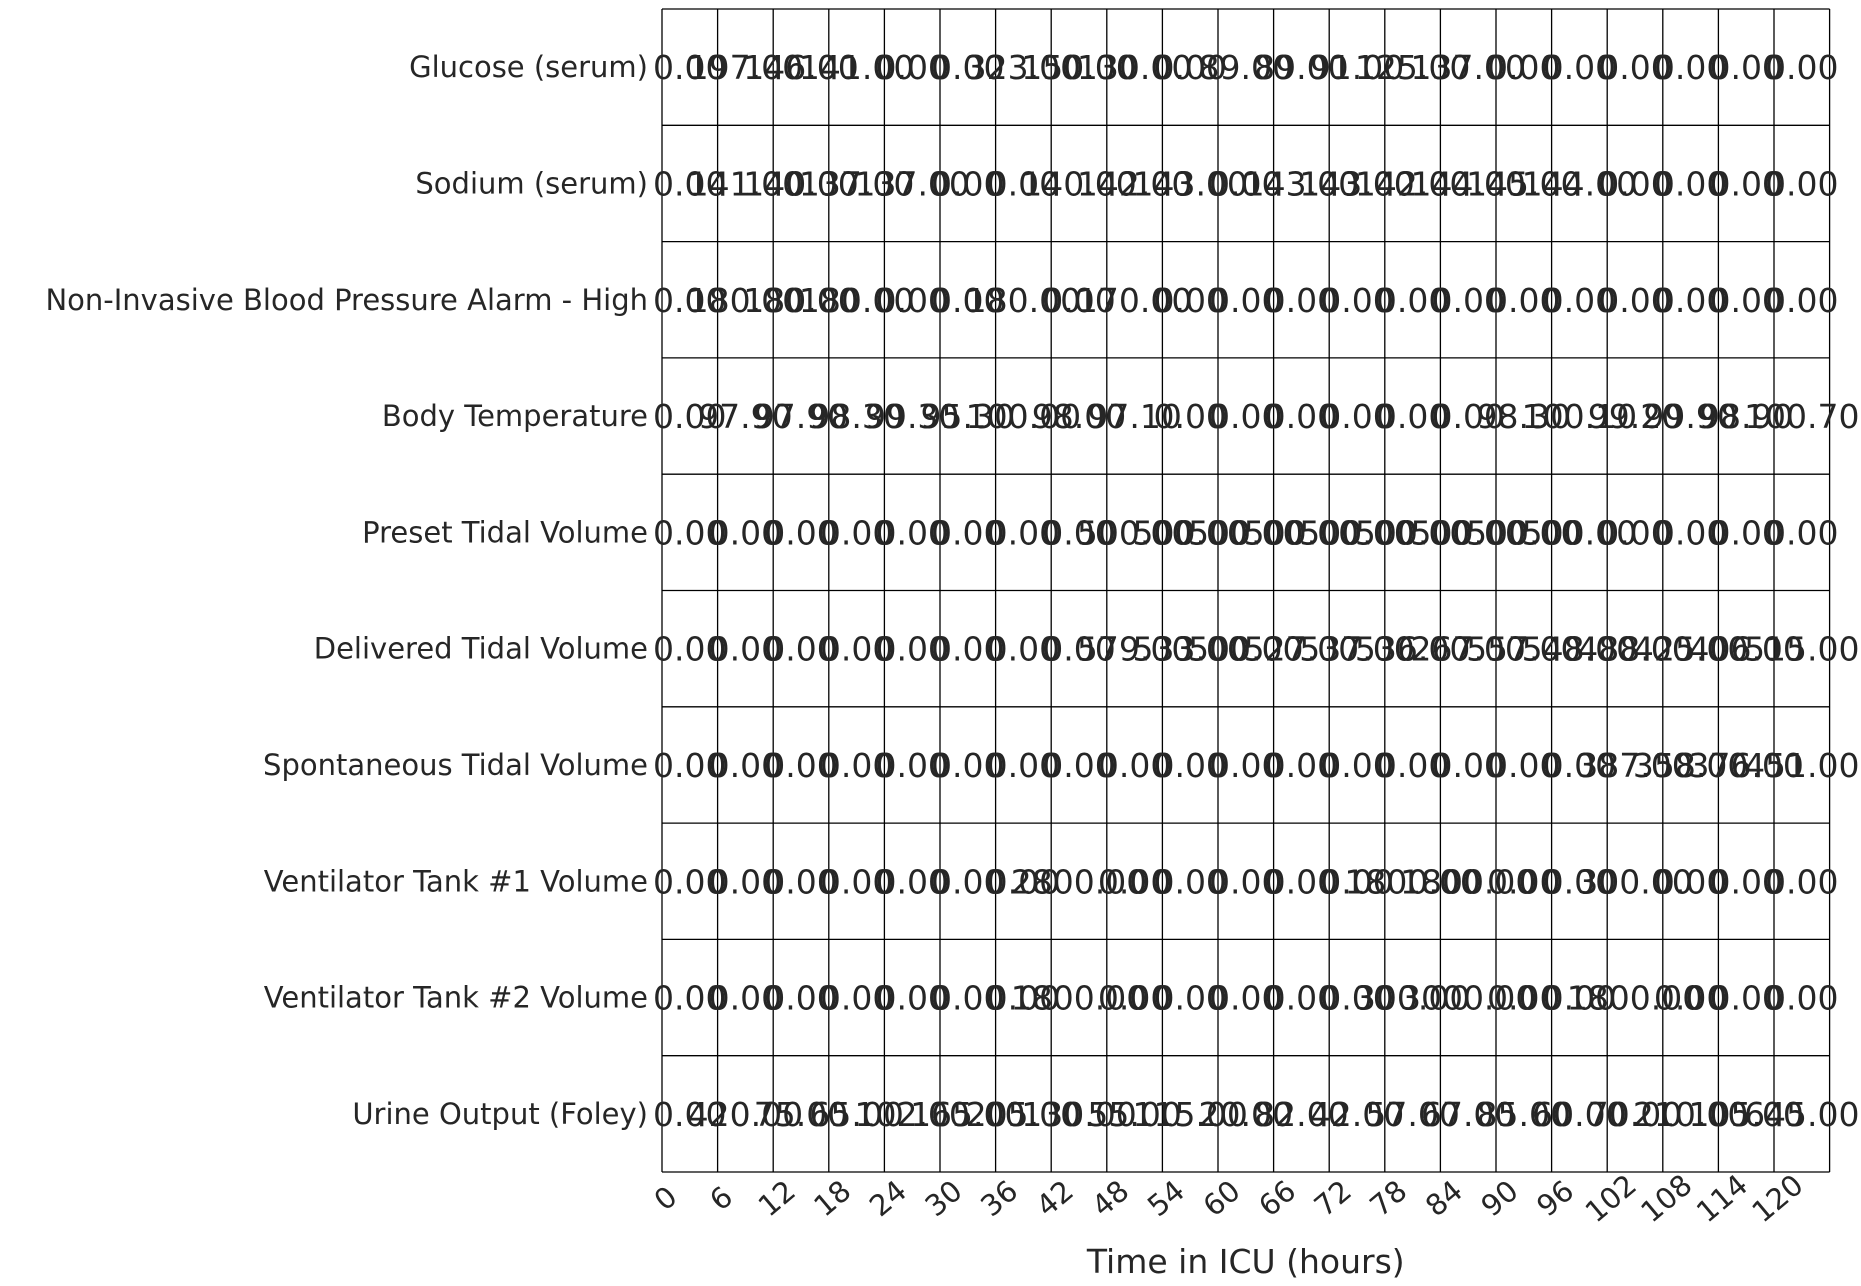 The height and width of the screenshot is (1286, 1861). I want to click on cell-value: 57.00, so click(1412, 1114).